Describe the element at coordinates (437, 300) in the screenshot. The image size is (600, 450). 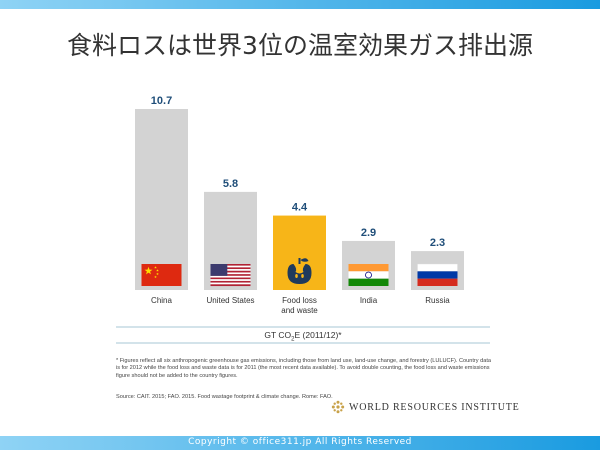
I see `category-label: Russia` at that location.